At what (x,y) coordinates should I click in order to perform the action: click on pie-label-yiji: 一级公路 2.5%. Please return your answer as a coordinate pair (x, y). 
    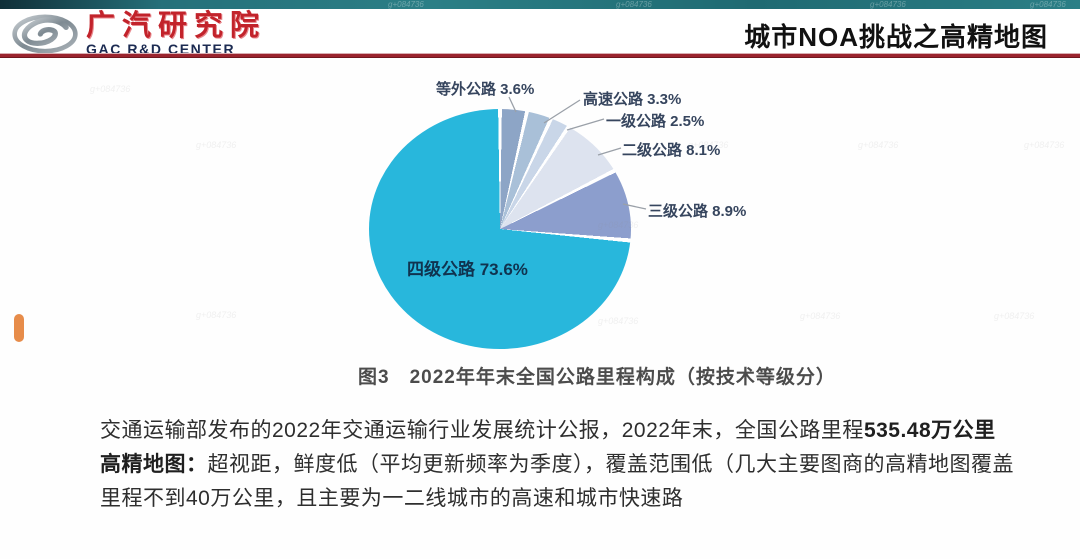
    Looking at the image, I should click on (655, 121).